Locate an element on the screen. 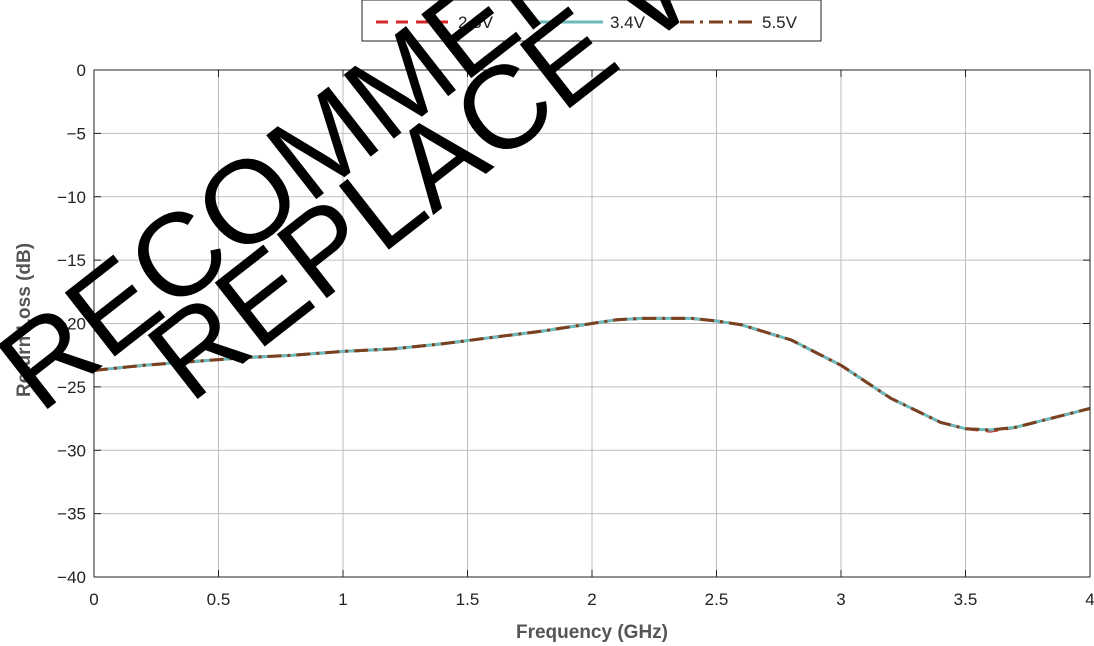 The width and height of the screenshot is (1094, 646). x-tick-label: 1.5 is located at coordinates (468, 599).